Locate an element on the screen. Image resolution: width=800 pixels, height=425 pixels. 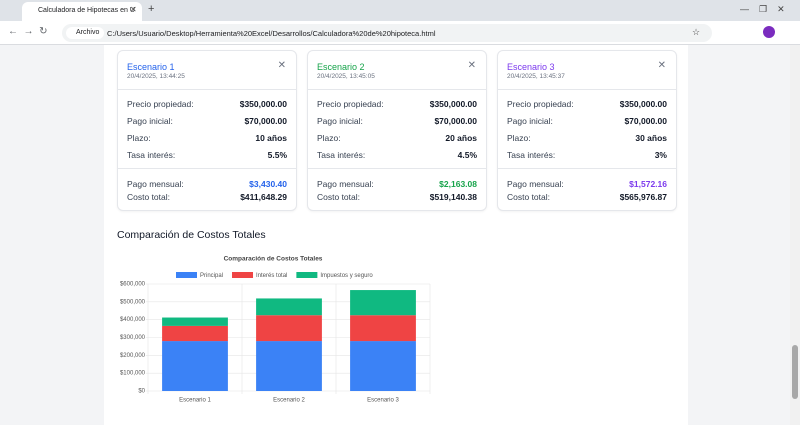
y-tick-label: $400,000 is located at coordinates (133, 320).